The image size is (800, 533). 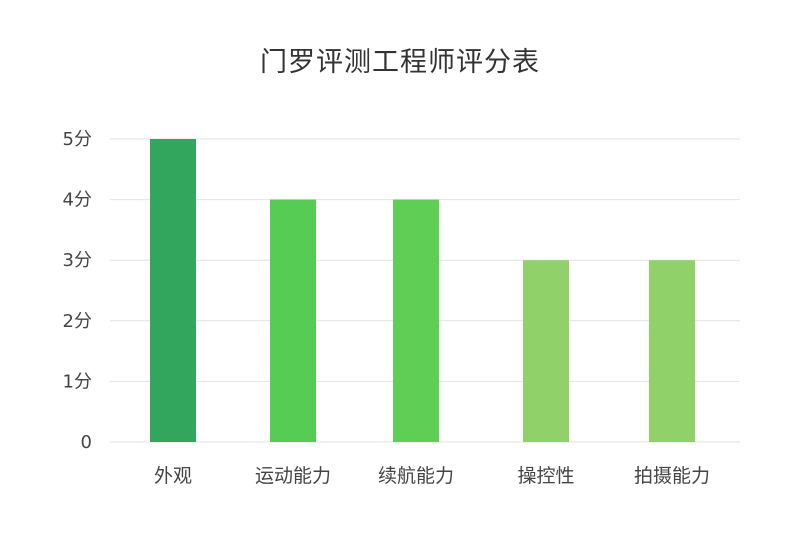 I want to click on y-tick-label-4: 4分, so click(x=77, y=200).